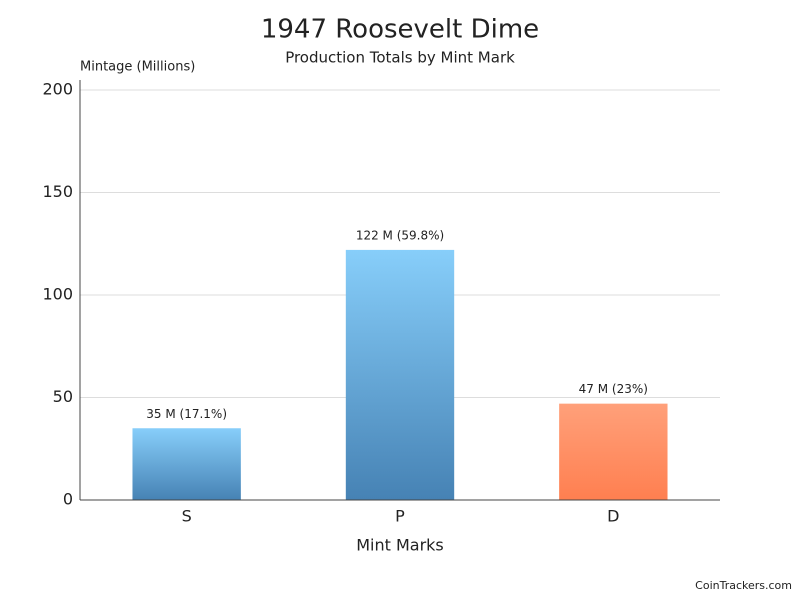 This screenshot has height=600, width=800. I want to click on y-tick-label: 50, so click(63, 396).